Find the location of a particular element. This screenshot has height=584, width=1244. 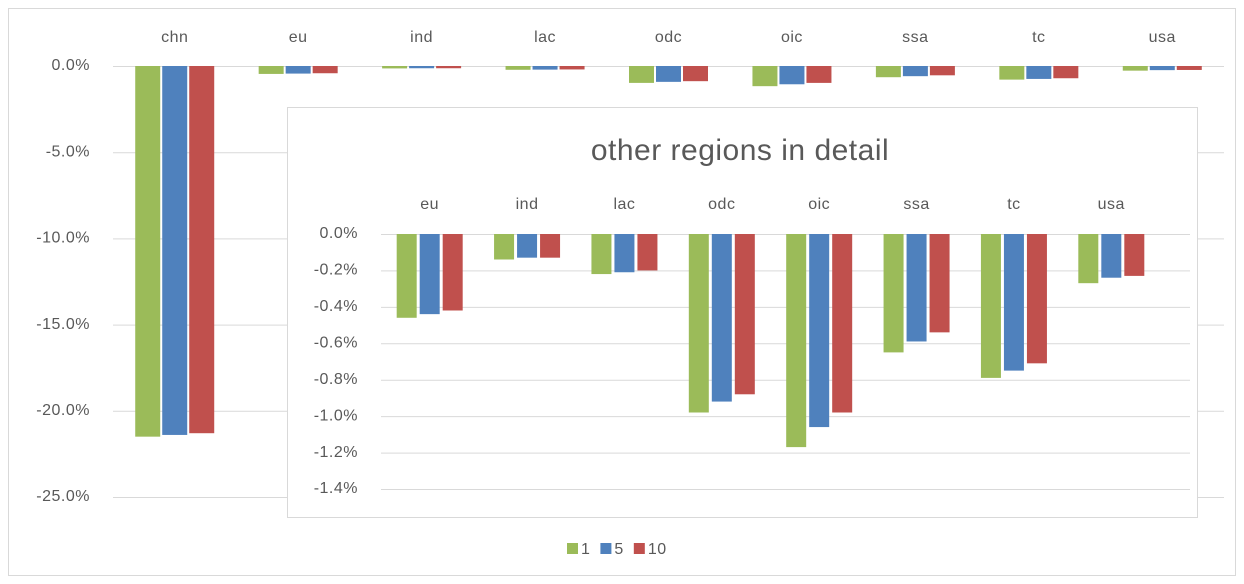

y-tick-label: -1.4% is located at coordinates (336, 488).